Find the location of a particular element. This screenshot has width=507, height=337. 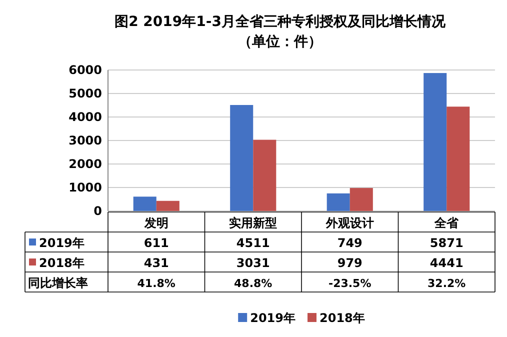

data-label: 5871 is located at coordinates (447, 243).